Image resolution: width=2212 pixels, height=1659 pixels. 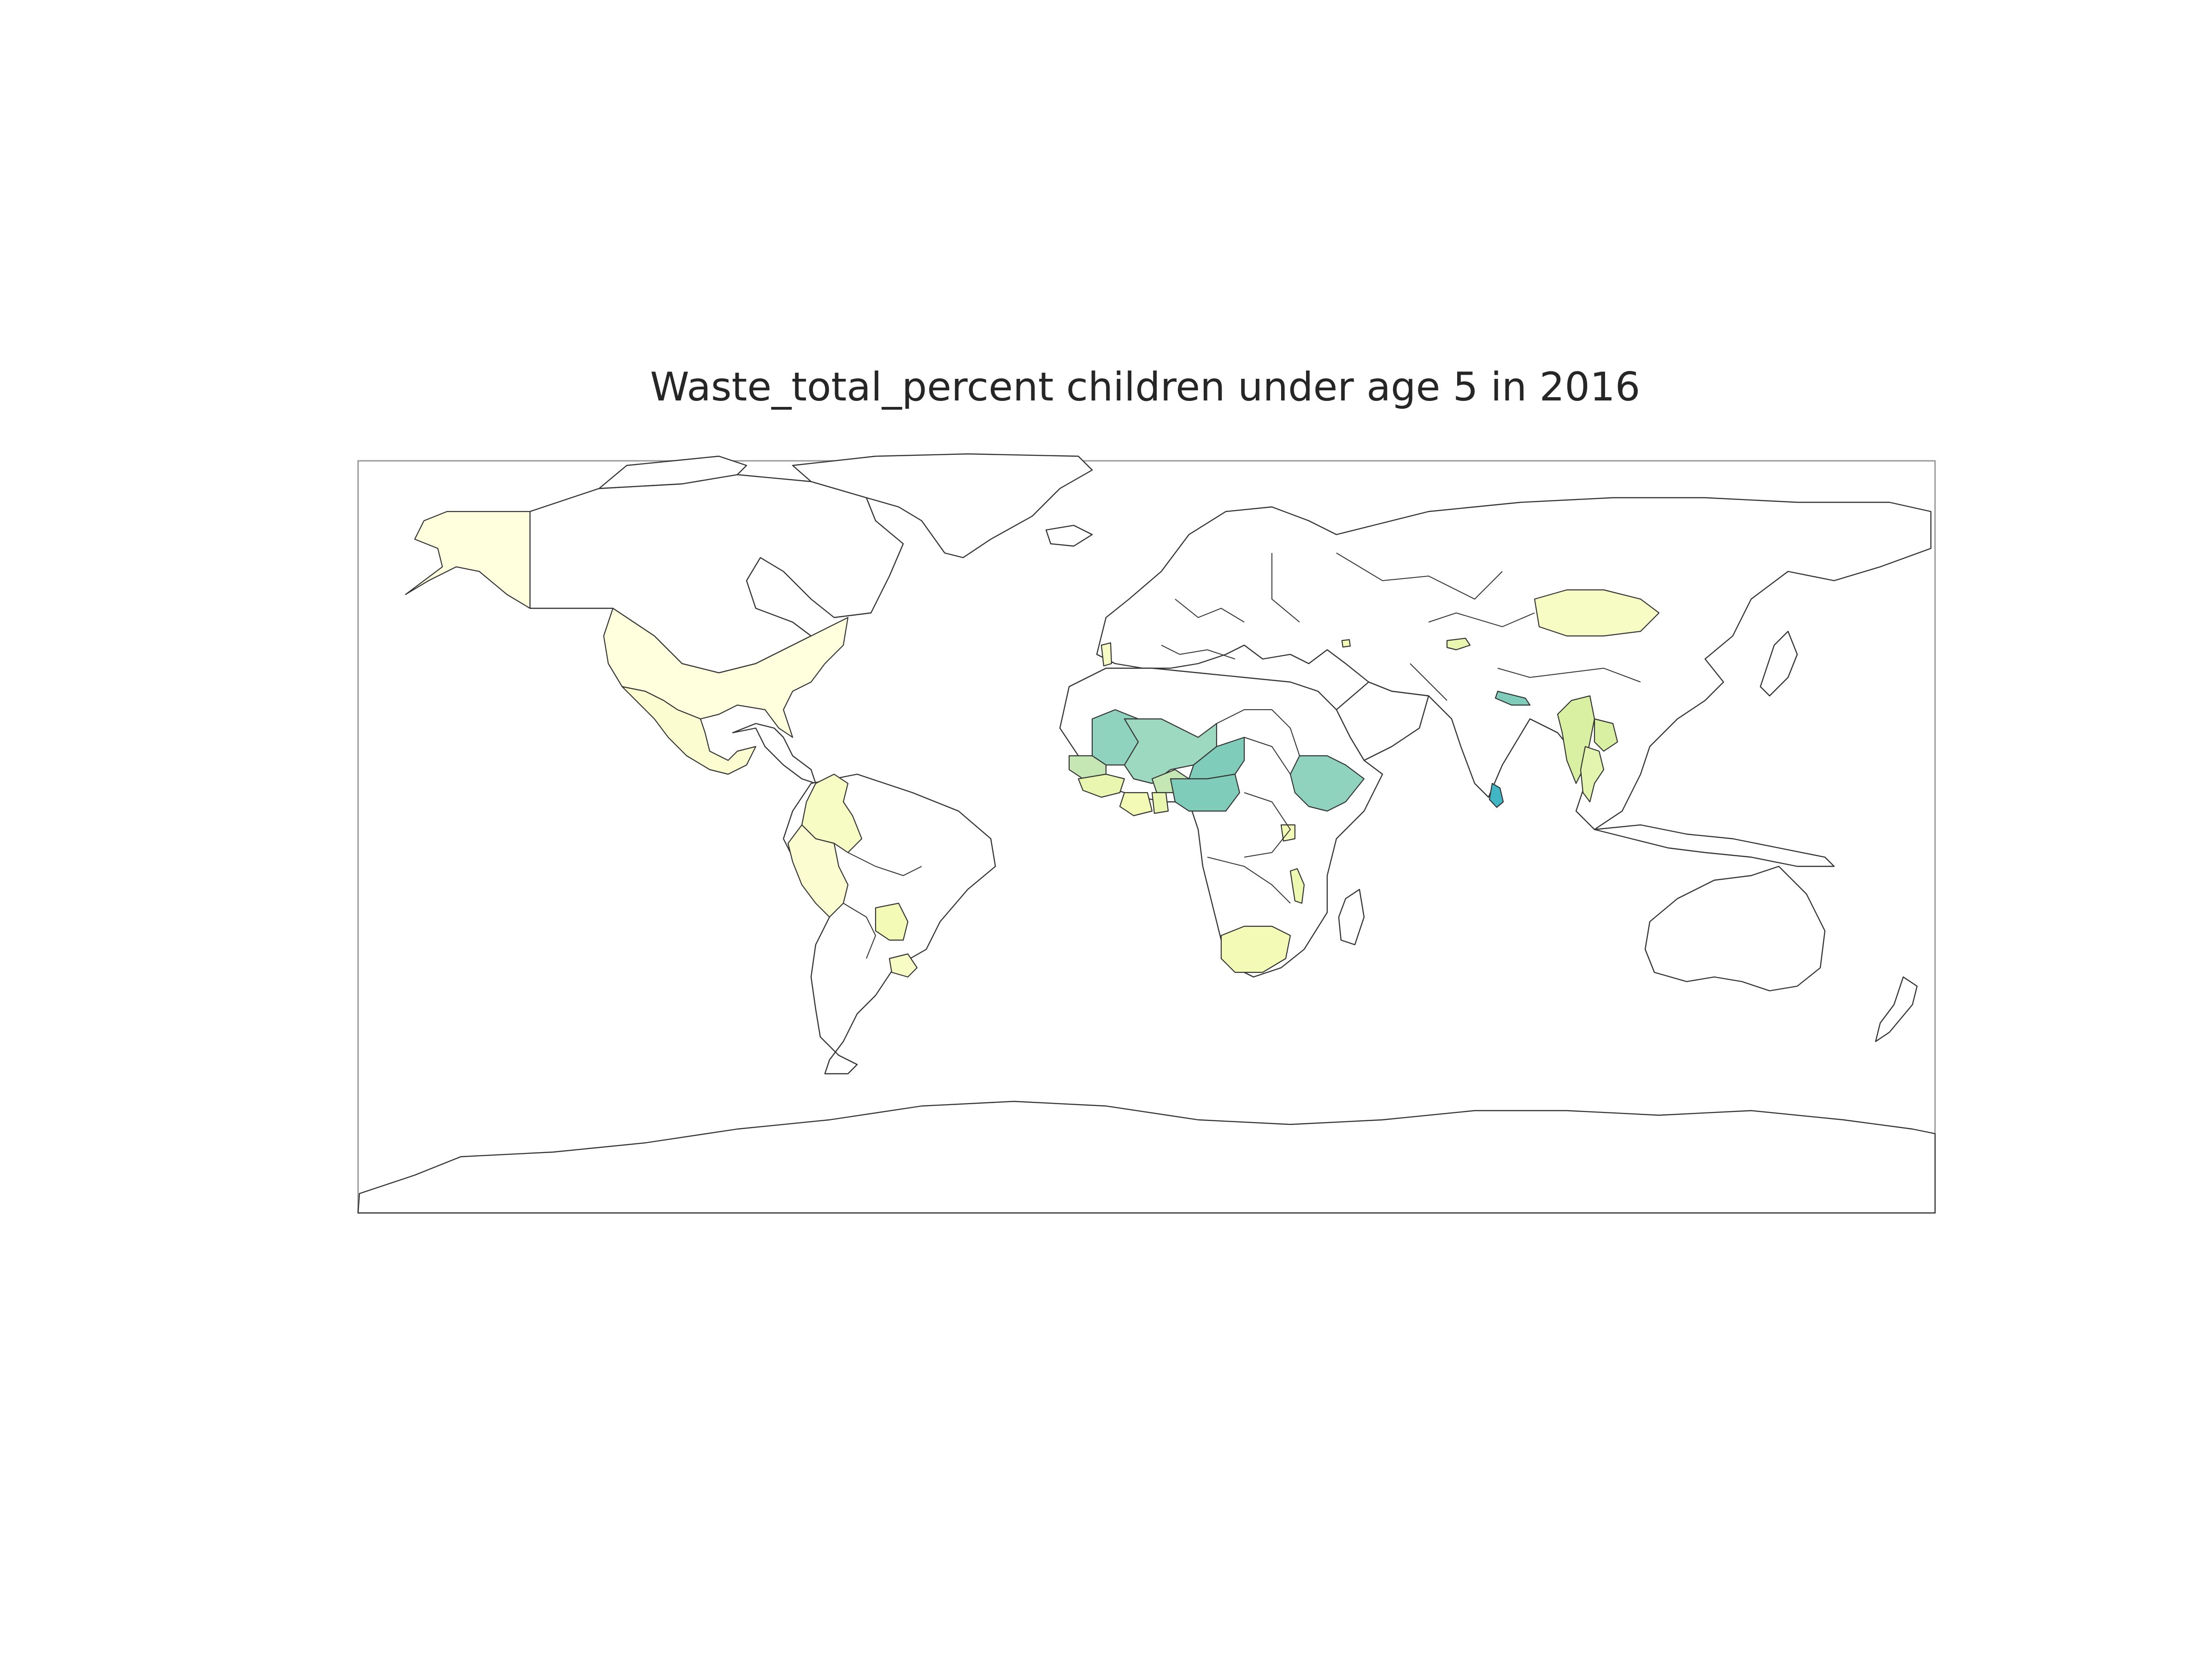 I want to click on country-colombia, so click(x=832, y=813).